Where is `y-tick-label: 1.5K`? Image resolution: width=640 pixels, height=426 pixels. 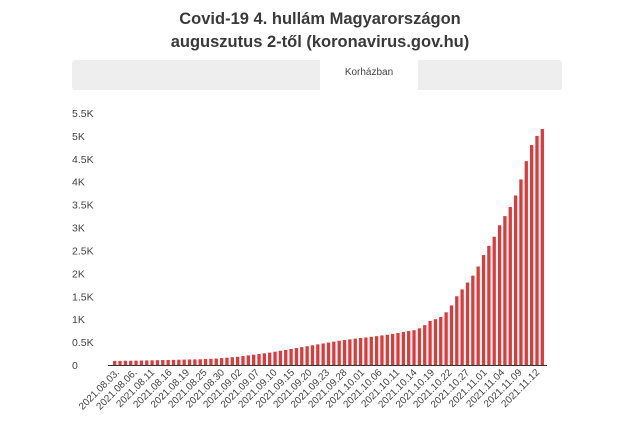 y-tick-label: 1.5K is located at coordinates (83, 297).